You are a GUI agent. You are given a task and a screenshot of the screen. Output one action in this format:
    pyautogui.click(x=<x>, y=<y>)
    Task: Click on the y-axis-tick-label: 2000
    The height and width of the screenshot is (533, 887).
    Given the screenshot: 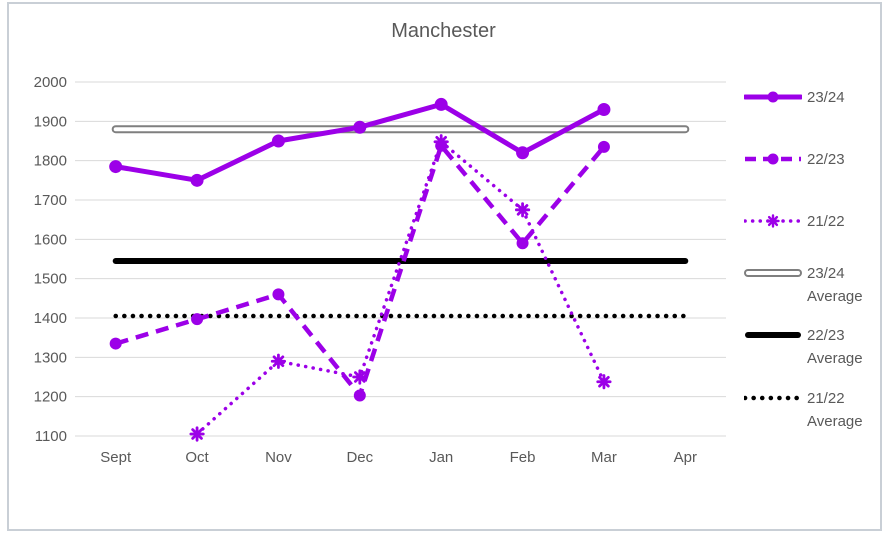 What is the action you would take?
    pyautogui.click(x=50, y=82)
    